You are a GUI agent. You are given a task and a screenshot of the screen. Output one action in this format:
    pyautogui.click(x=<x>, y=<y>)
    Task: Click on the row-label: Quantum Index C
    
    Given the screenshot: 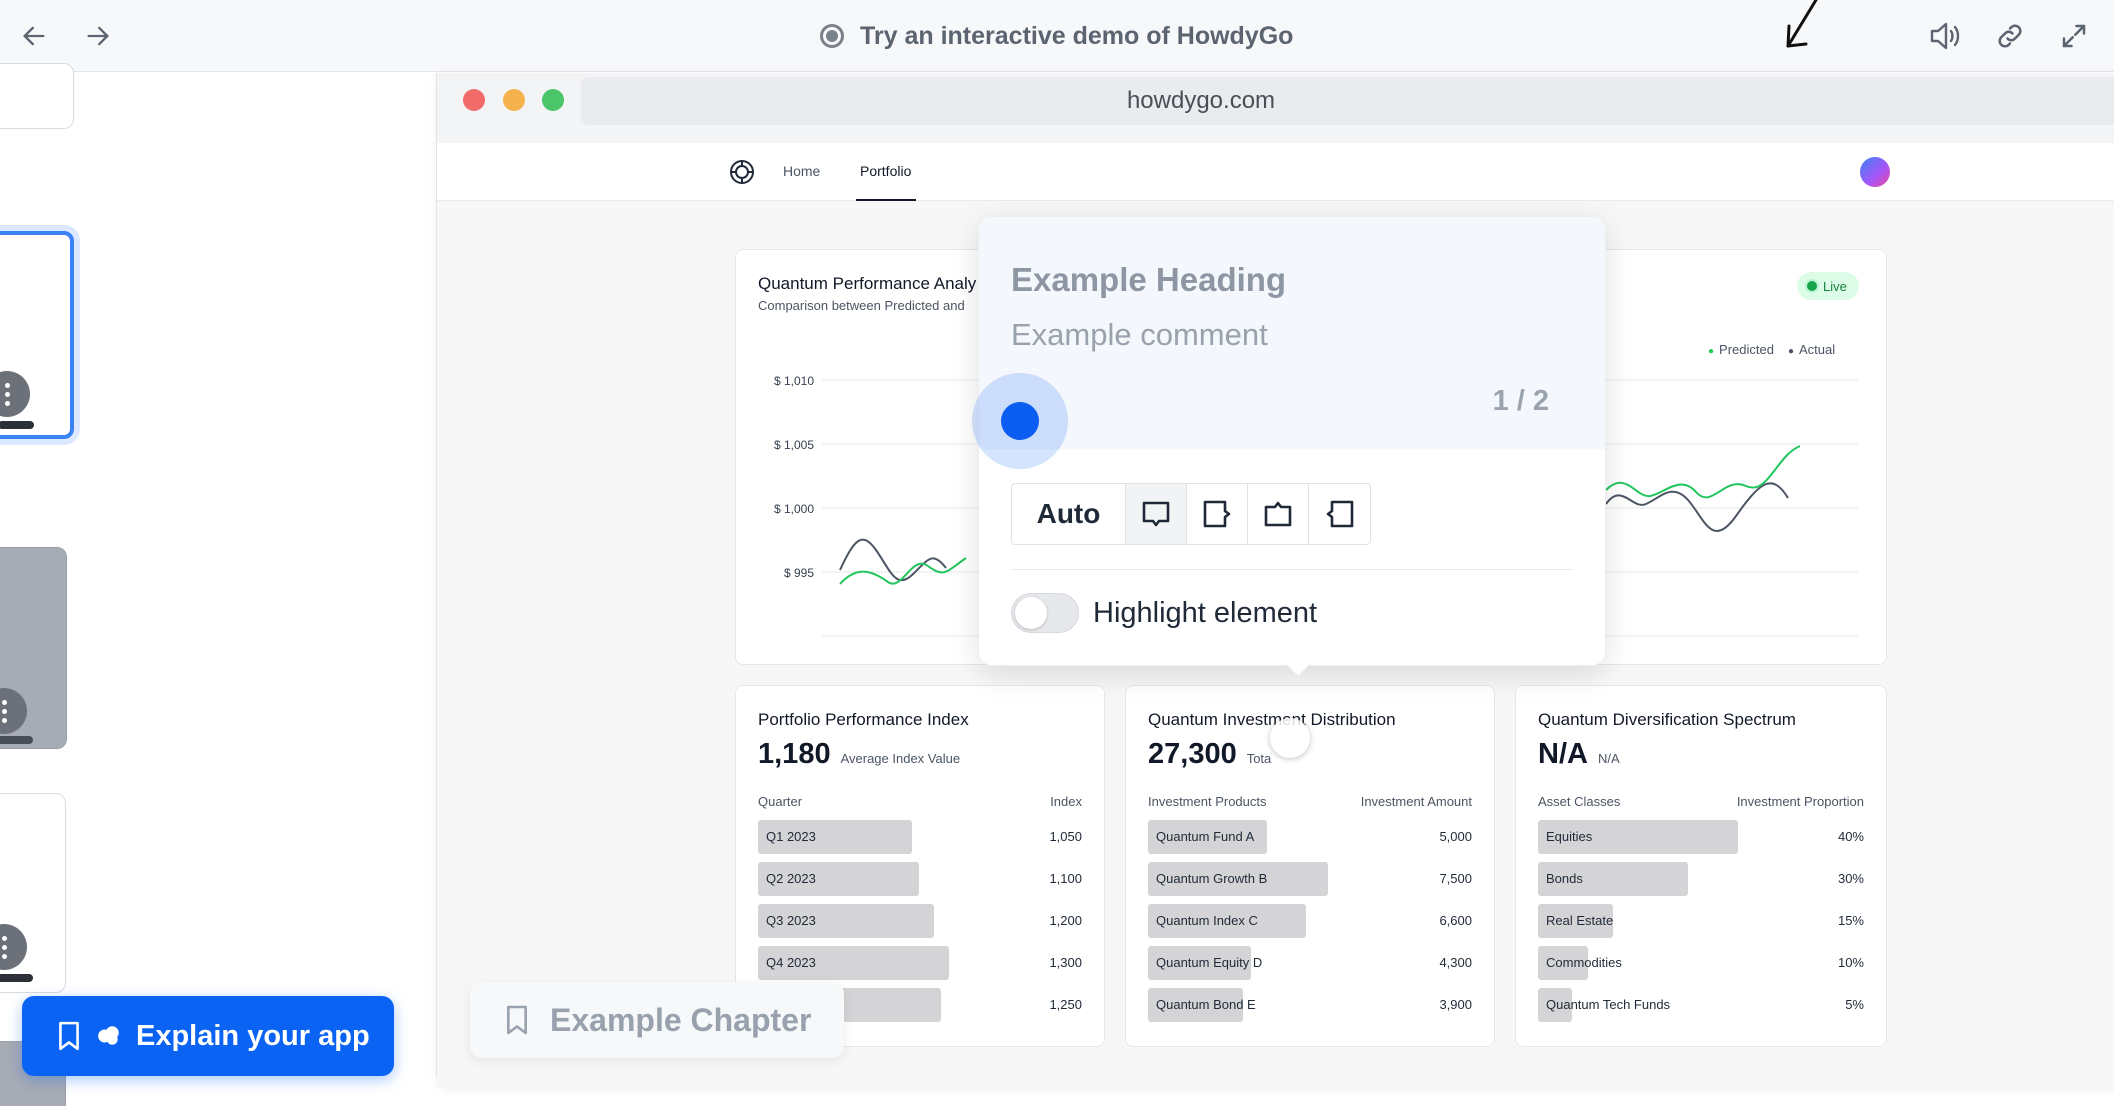 What is the action you would take?
    pyautogui.click(x=1207, y=920)
    